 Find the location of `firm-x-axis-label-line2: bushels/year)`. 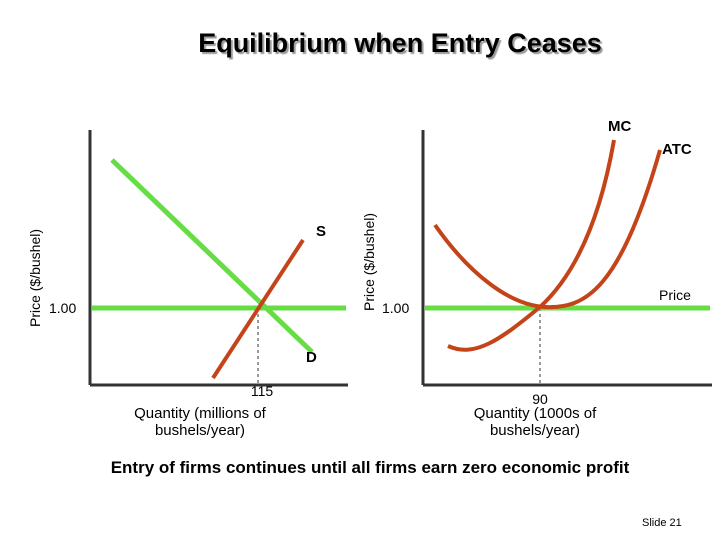

firm-x-axis-label-line2: bushels/year) is located at coordinates (535, 430).